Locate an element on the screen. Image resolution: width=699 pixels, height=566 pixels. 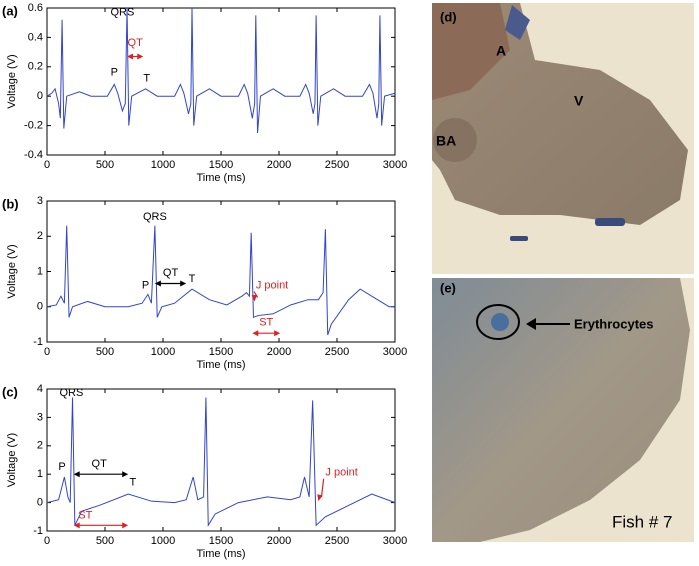
erythrocyte-circle is located at coordinates (498, 322).